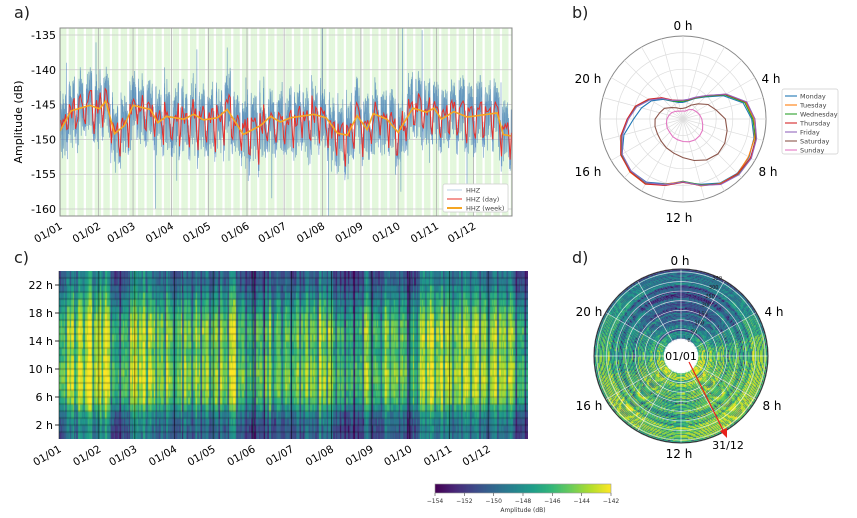 This screenshot has width=857, height=518. Describe the element at coordinates (681, 356) in the screenshot. I see `polar-frame-d` at that location.